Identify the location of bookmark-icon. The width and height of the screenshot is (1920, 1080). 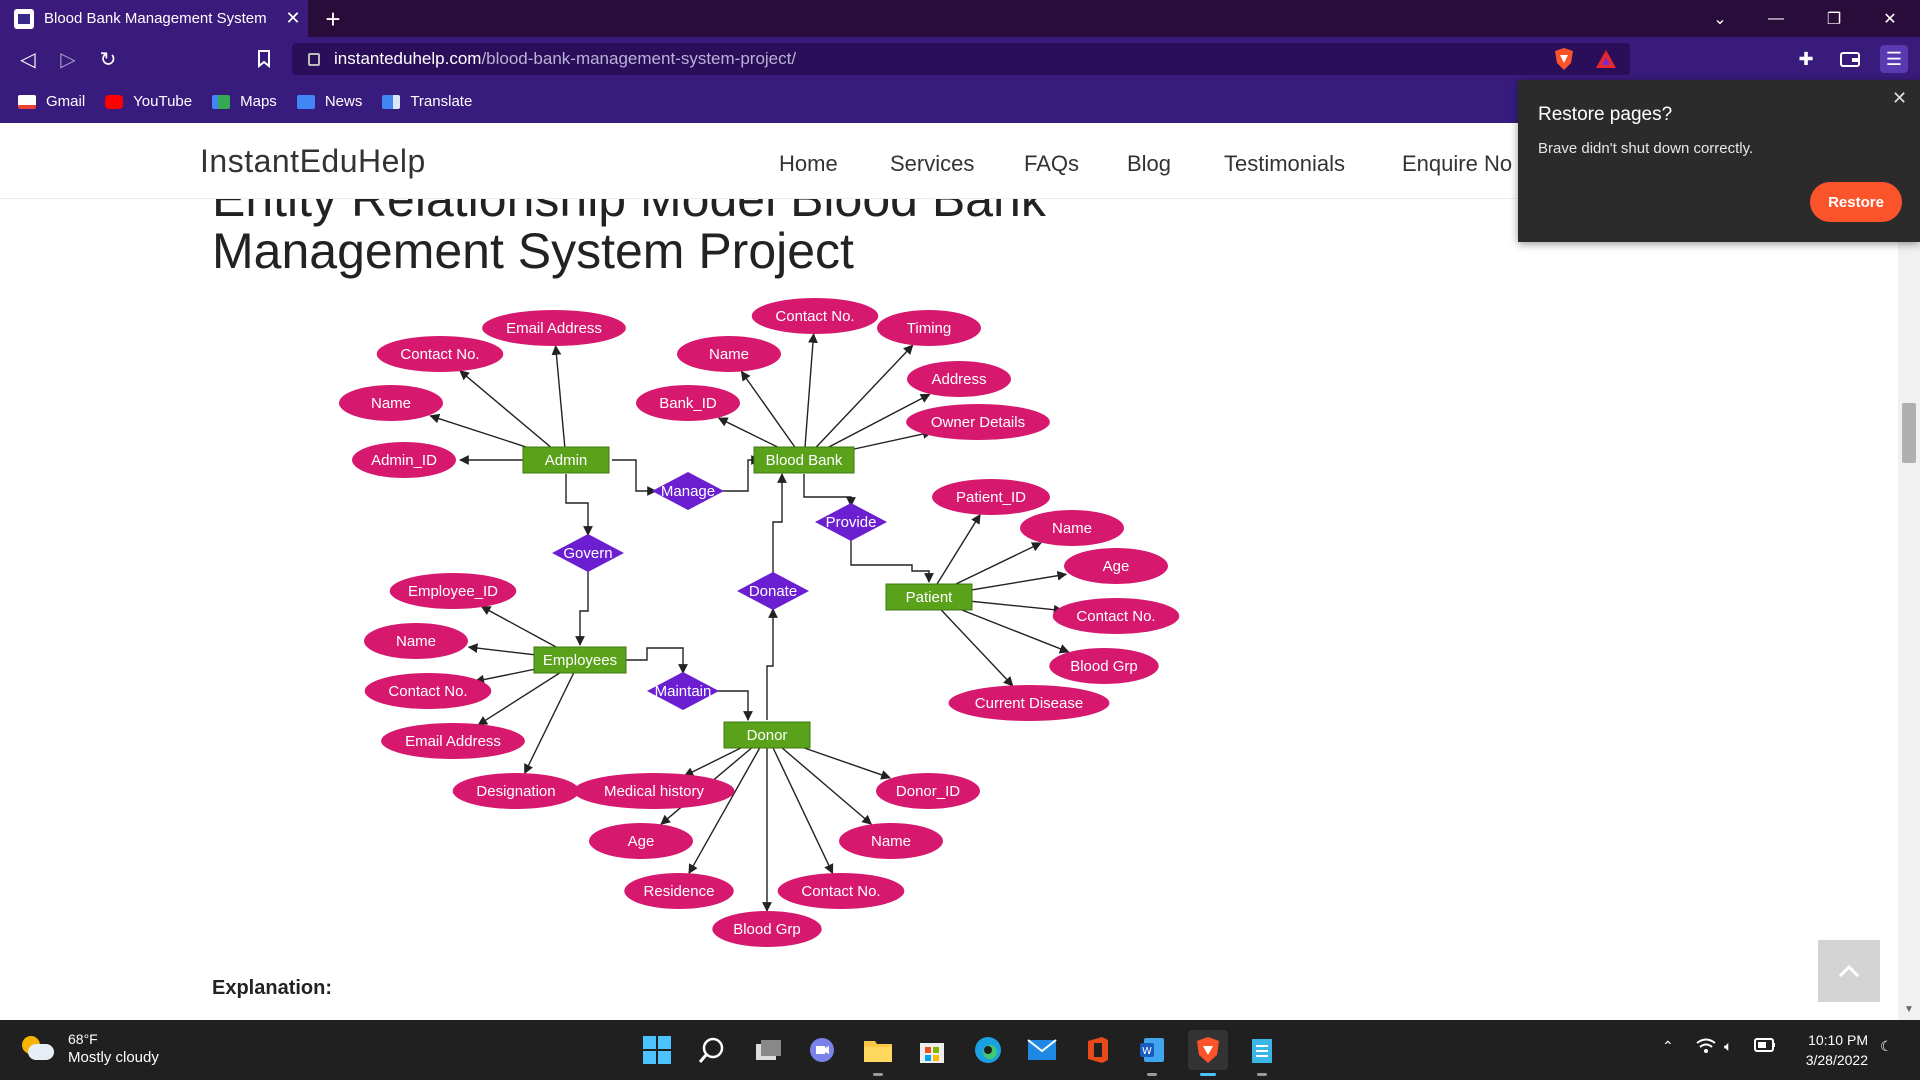
(264, 59).